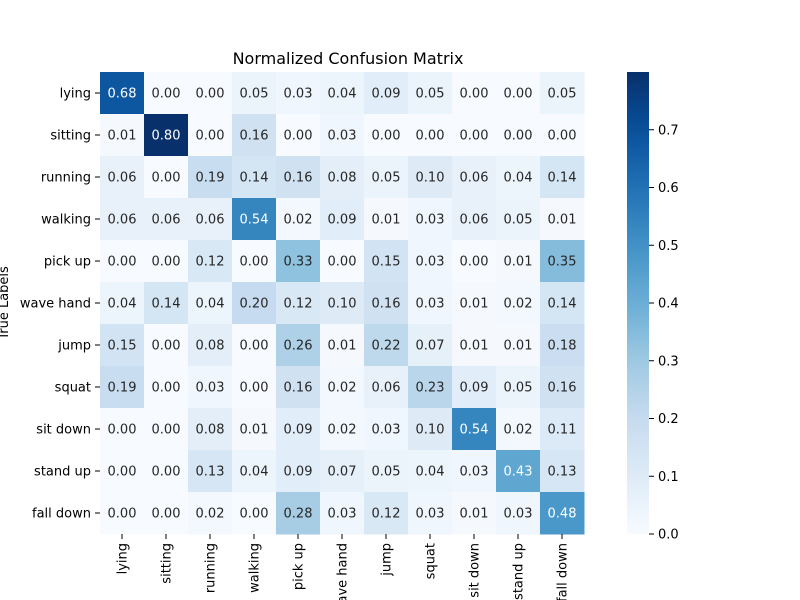 The width and height of the screenshot is (800, 600). Describe the element at coordinates (475, 570) in the screenshot. I see `column-tick-label: sit down` at that location.